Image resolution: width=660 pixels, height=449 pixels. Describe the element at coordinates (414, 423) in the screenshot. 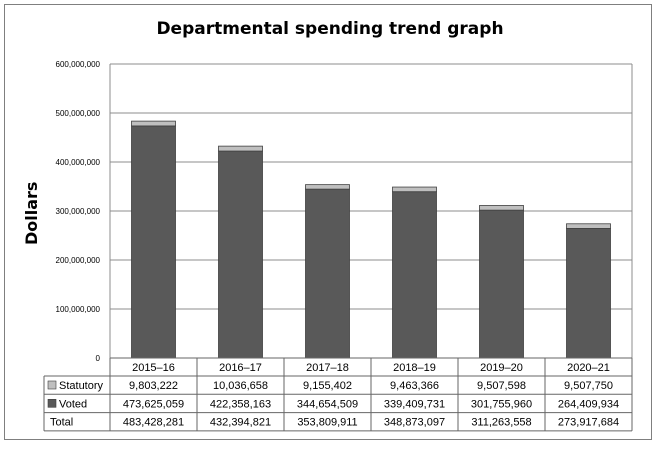

I see `data-label-total: 348,873,097` at that location.